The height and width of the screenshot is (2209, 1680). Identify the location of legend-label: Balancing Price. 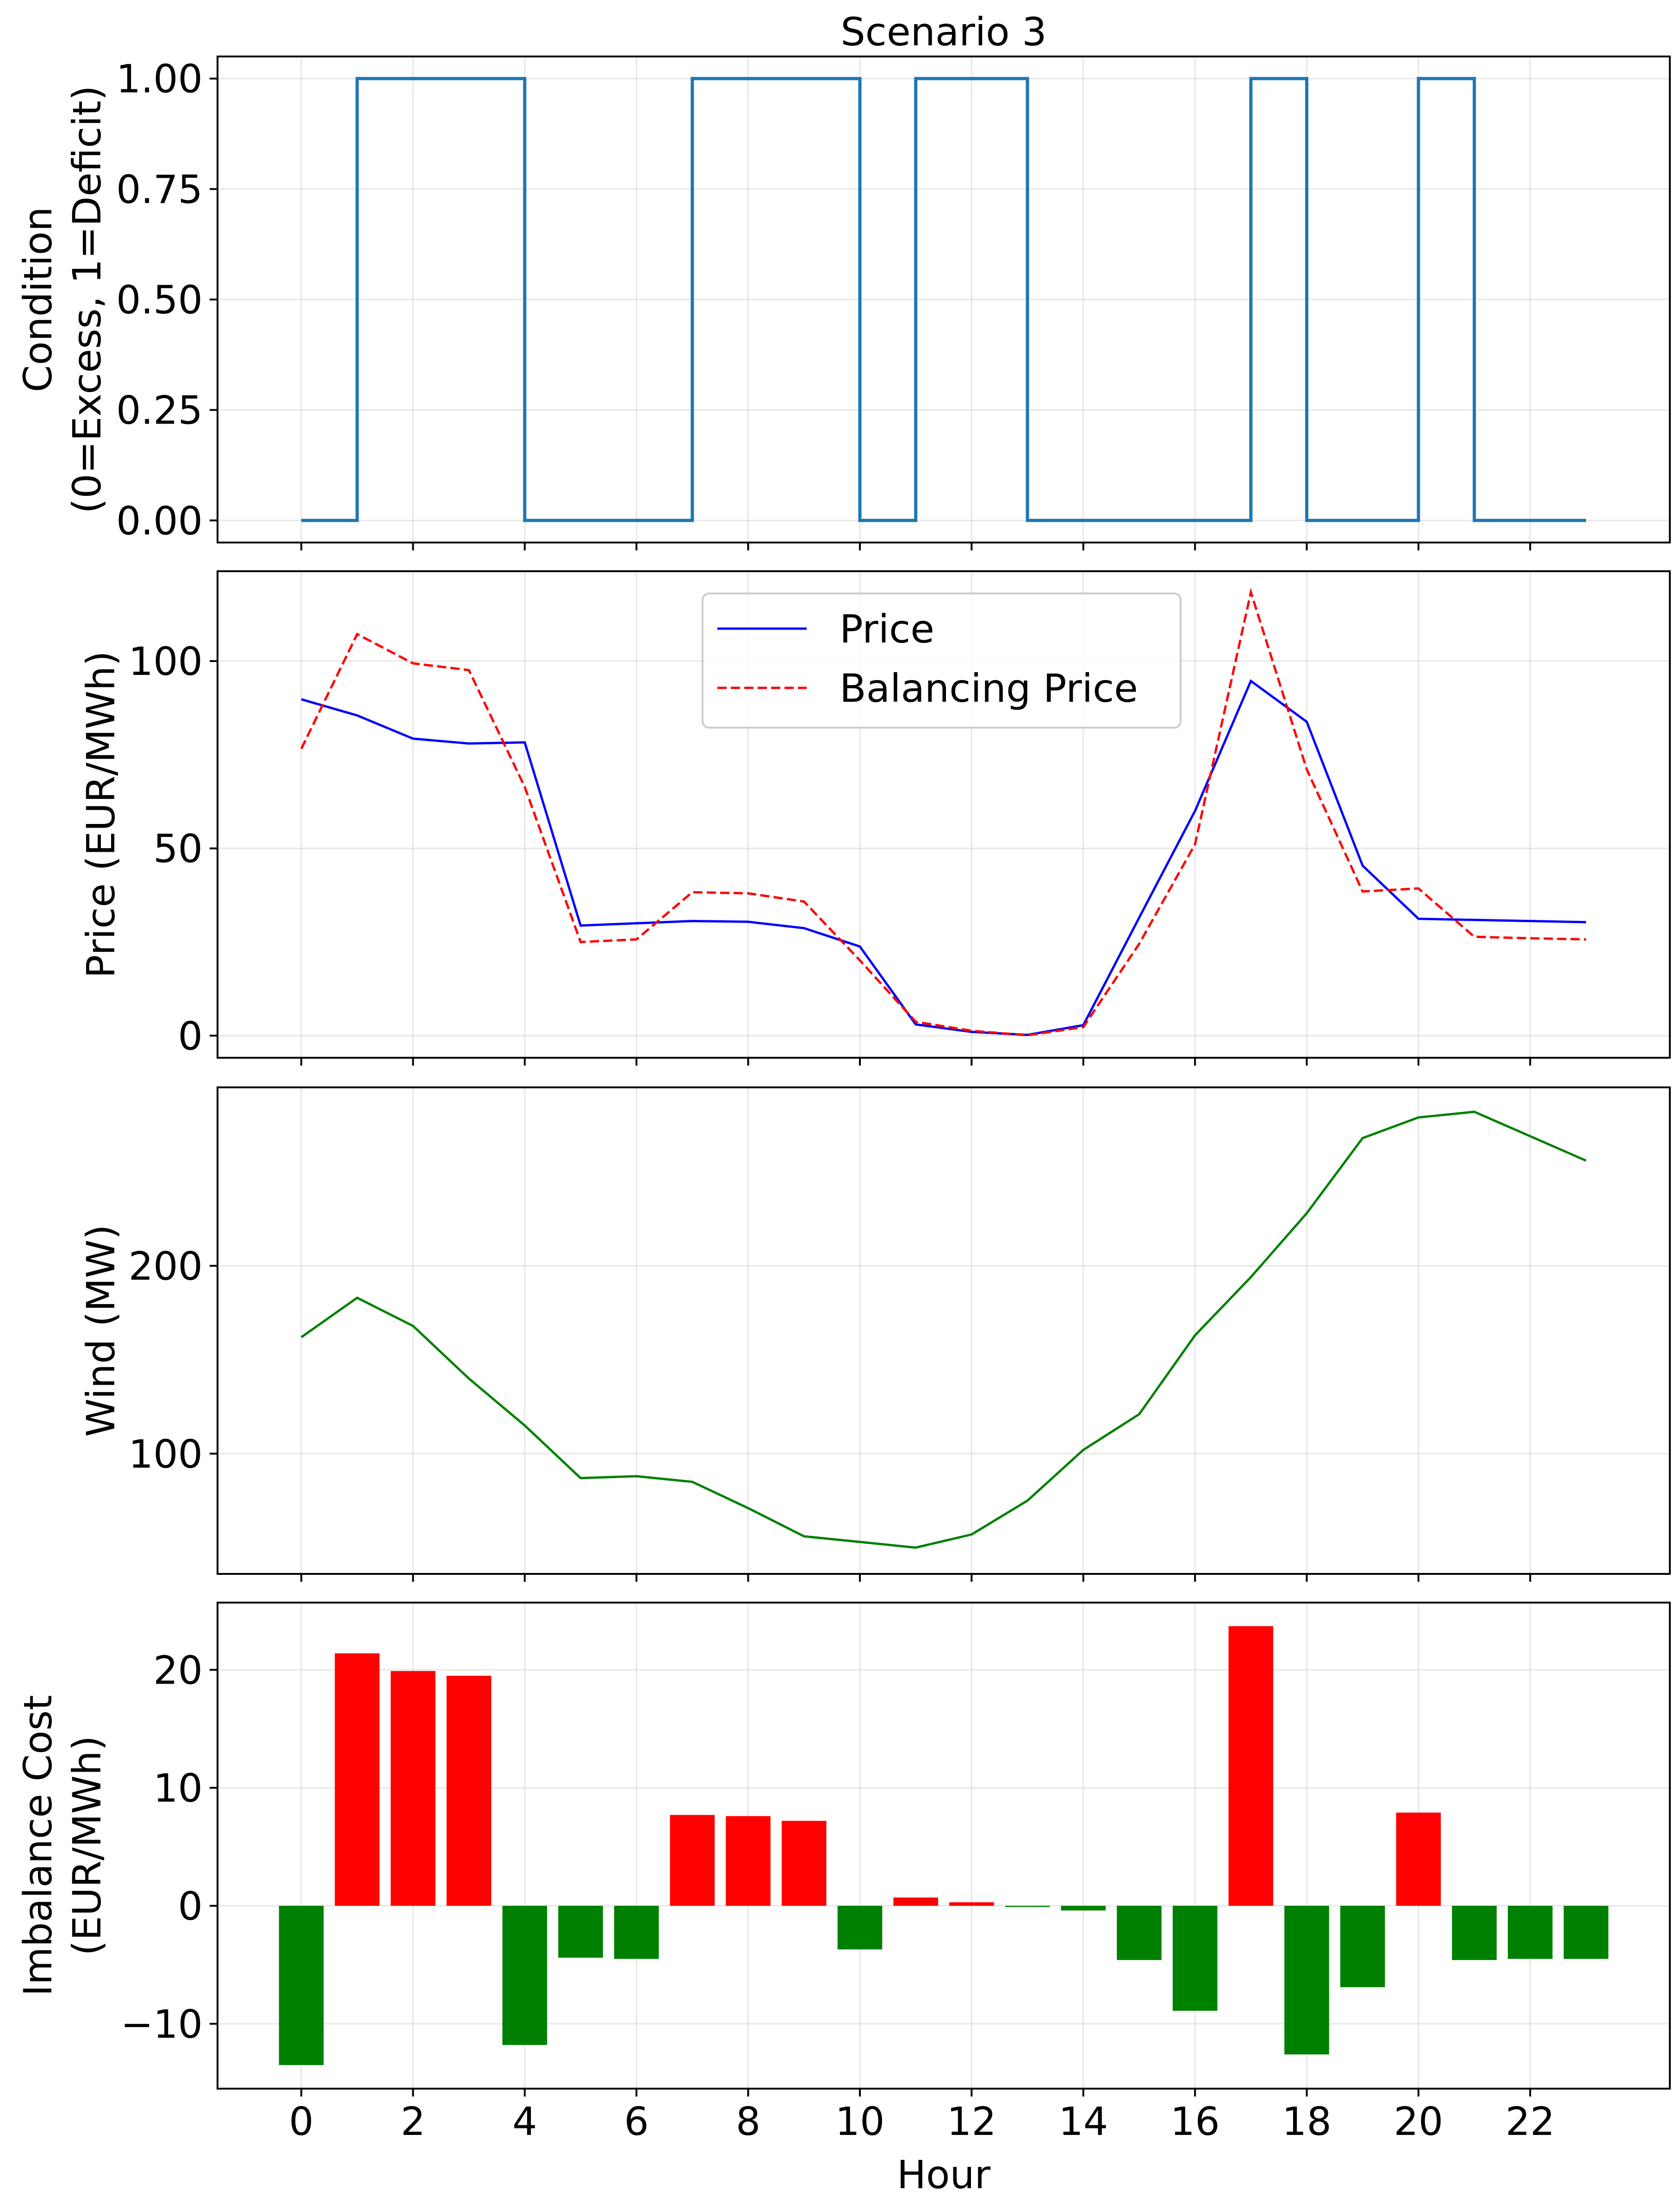
(989, 688).